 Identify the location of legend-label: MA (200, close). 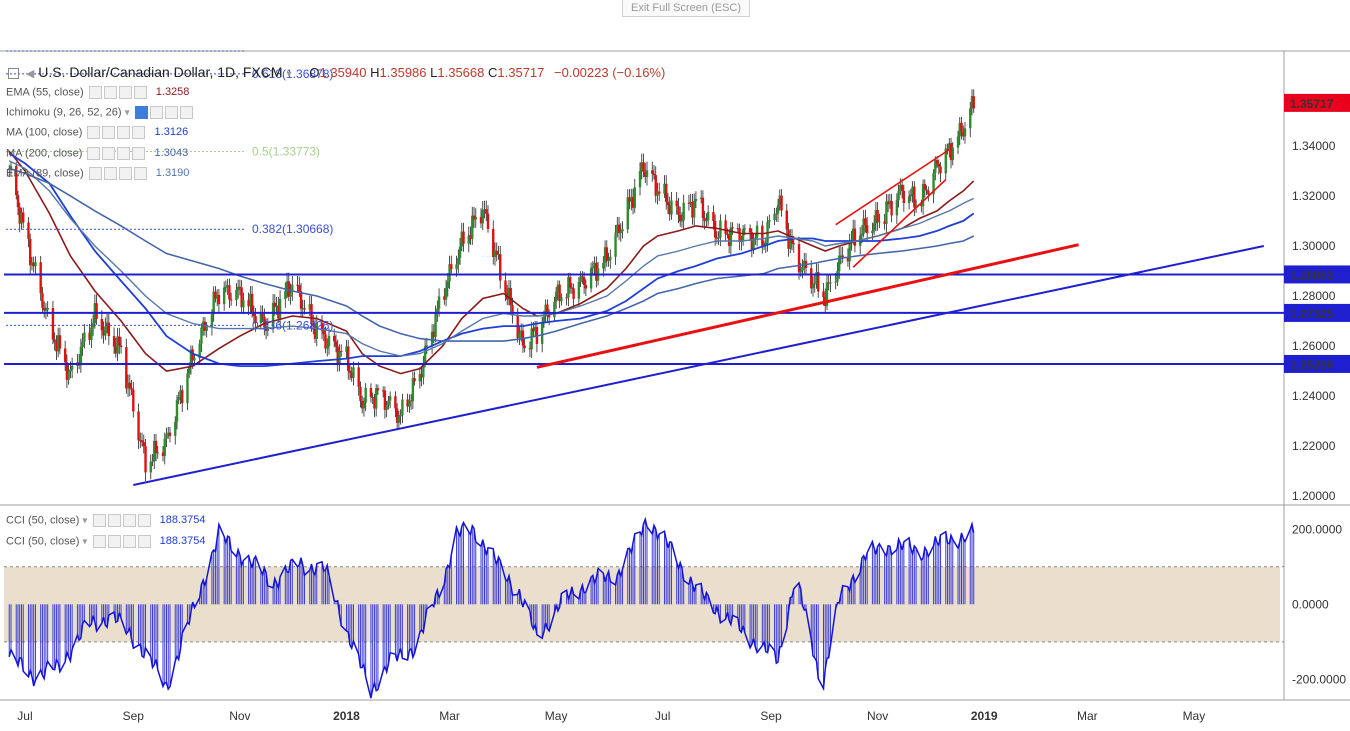
(44, 153).